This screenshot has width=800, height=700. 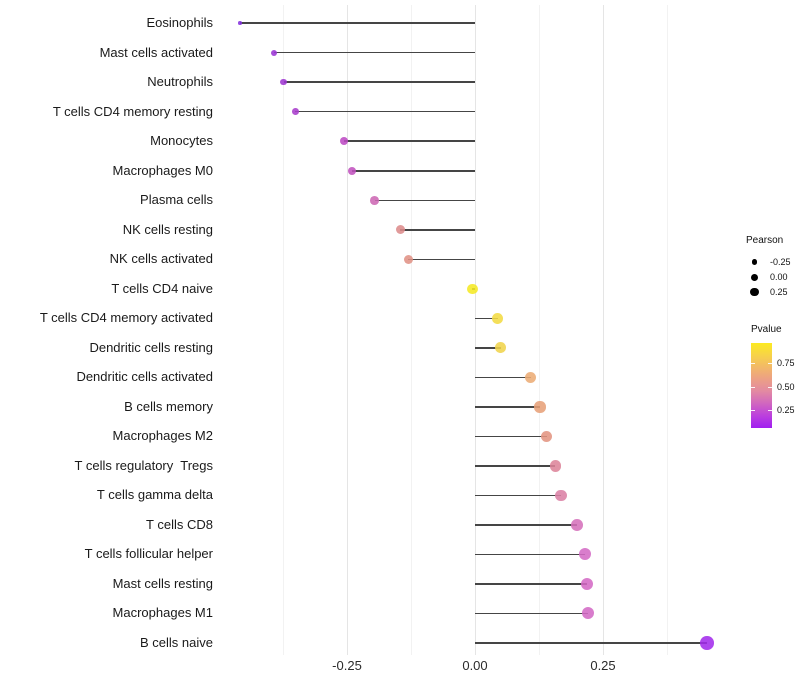 I want to click on y-axis-label: Mast cells resting, so click(x=162, y=583).